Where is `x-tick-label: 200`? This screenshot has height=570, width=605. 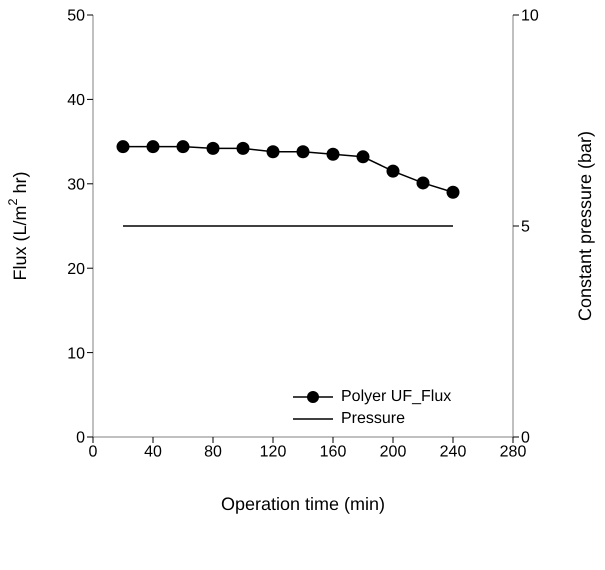 x-tick-label: 200 is located at coordinates (393, 451).